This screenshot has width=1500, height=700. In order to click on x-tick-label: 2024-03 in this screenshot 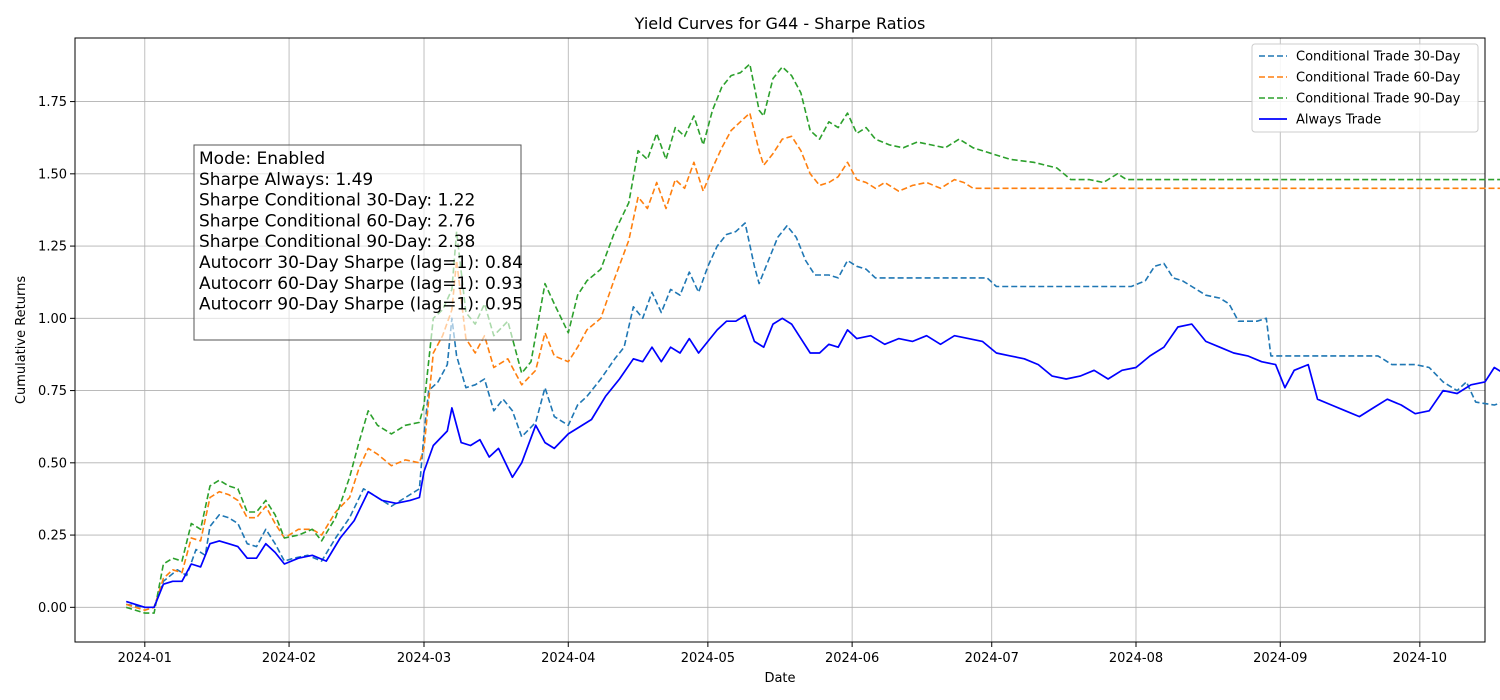, I will do `click(424, 658)`.